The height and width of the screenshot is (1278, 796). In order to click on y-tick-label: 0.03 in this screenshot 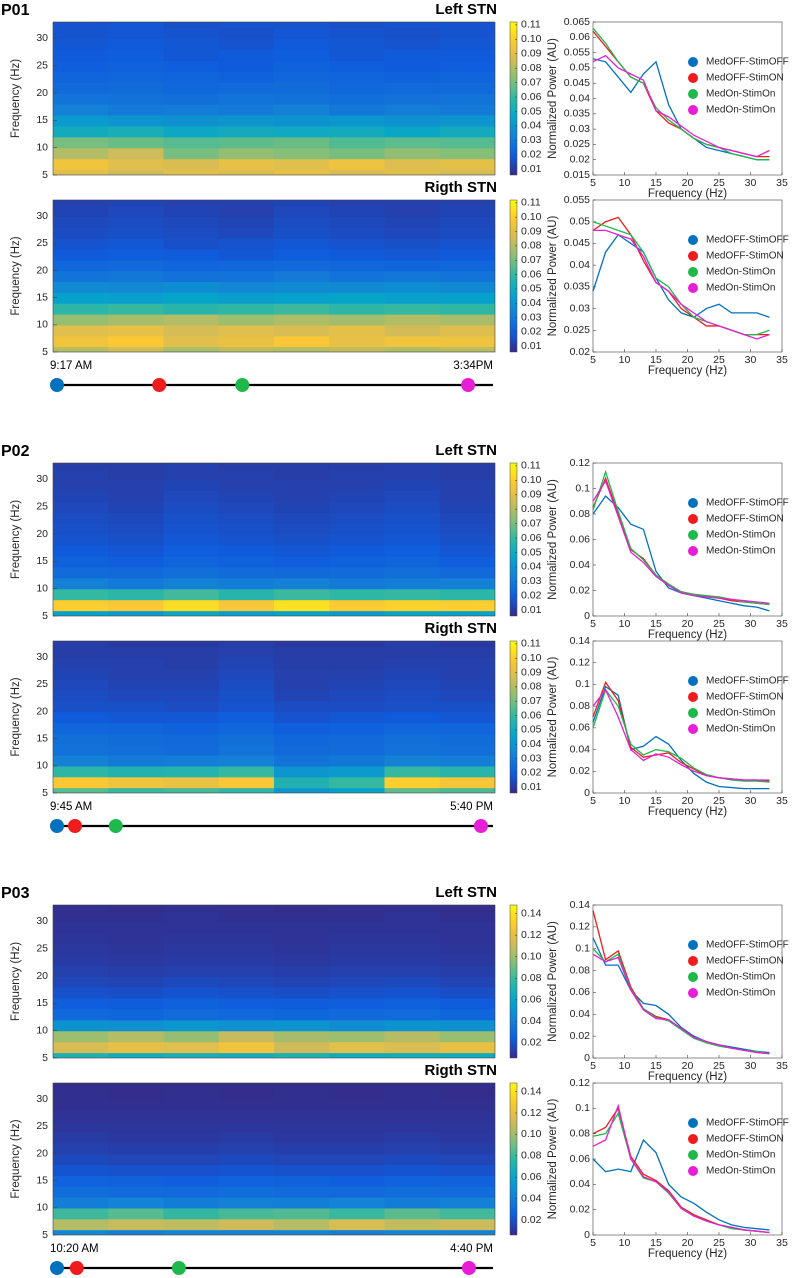, I will do `click(580, 129)`.